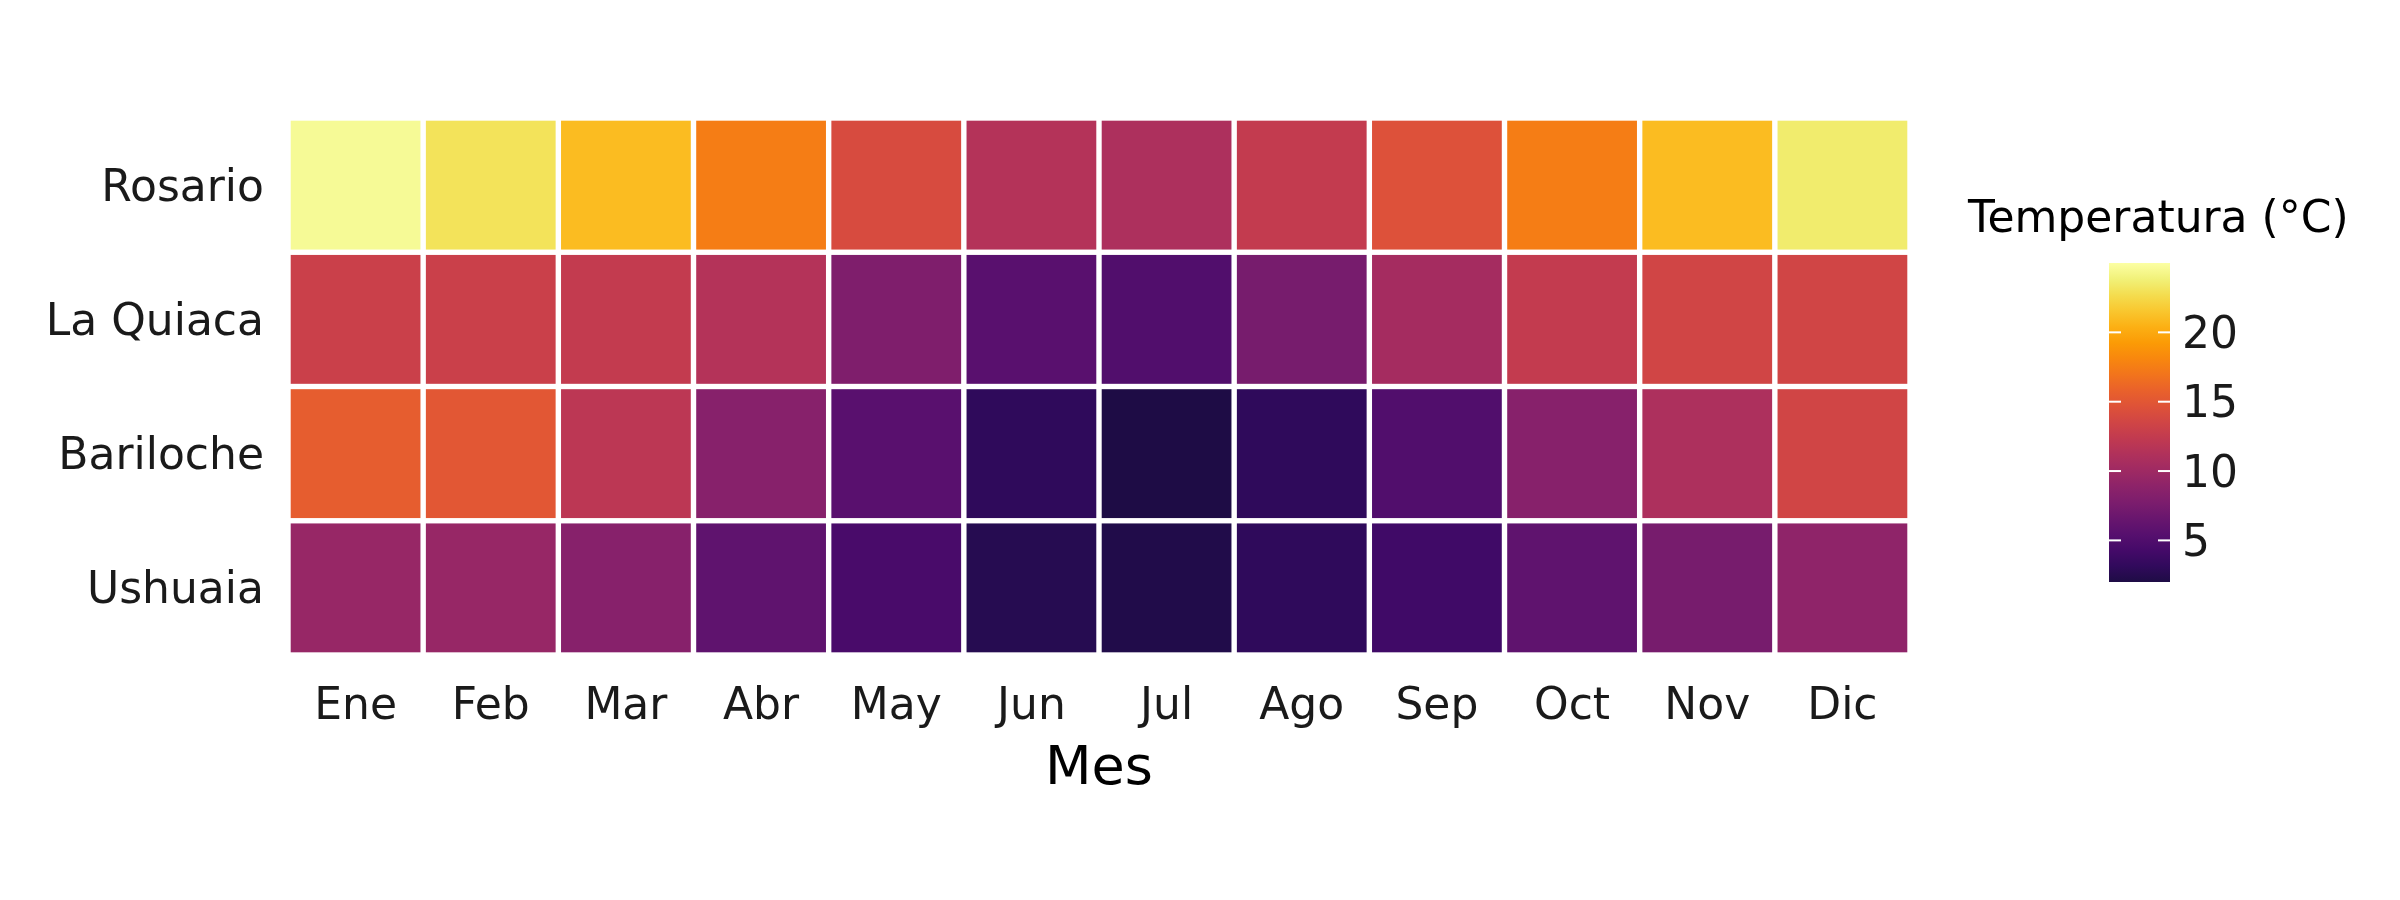  I want to click on color-bar-label: 20, so click(2210, 332).